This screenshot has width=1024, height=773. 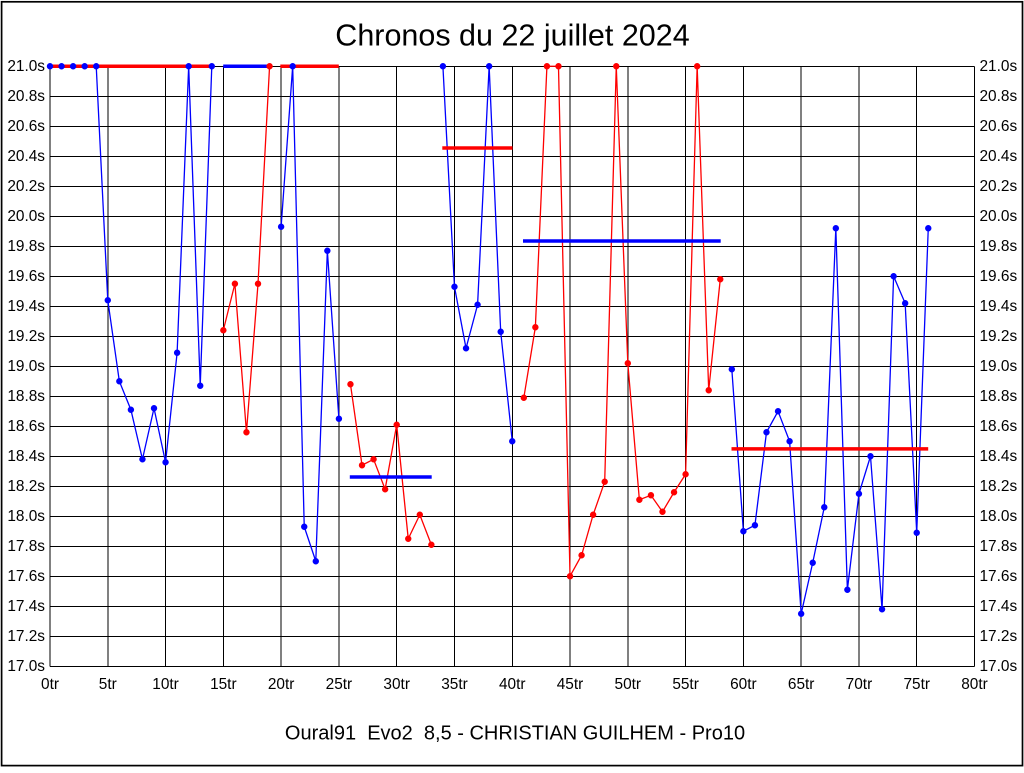 What do you see at coordinates (281, 684) in the screenshot?
I see `svg-text: 20tr` at bounding box center [281, 684].